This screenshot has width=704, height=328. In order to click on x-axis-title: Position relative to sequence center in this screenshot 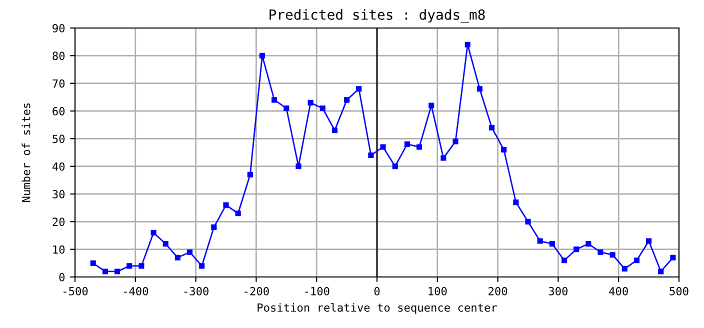, I will do `click(377, 308)`.